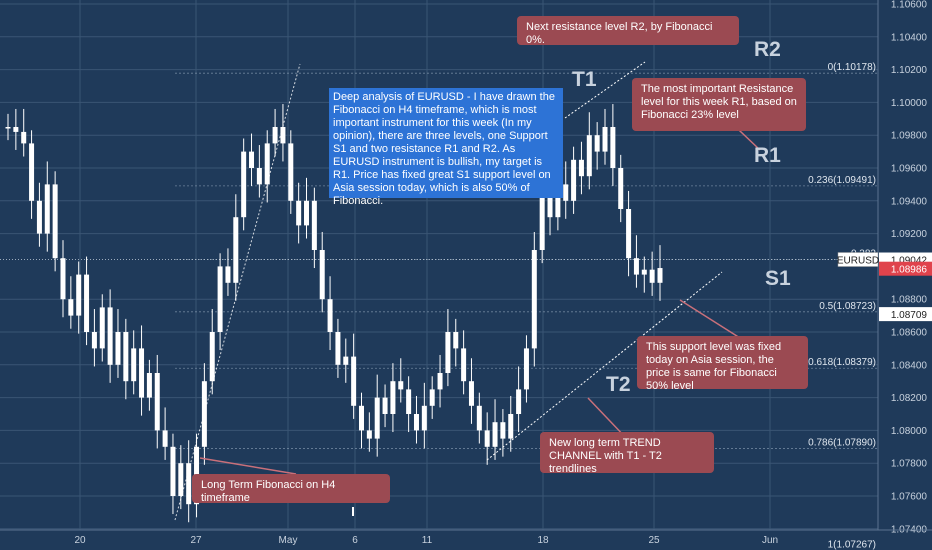 The width and height of the screenshot is (932, 550). Describe the element at coordinates (543, 540) in the screenshot. I see `time-tick-label: 18` at that location.